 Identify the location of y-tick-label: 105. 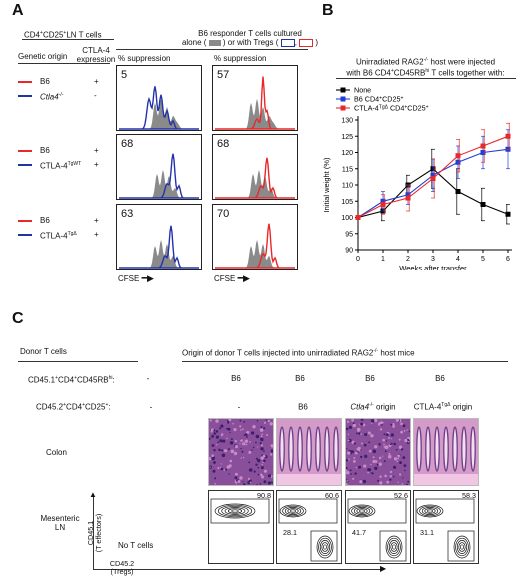
(347, 202).